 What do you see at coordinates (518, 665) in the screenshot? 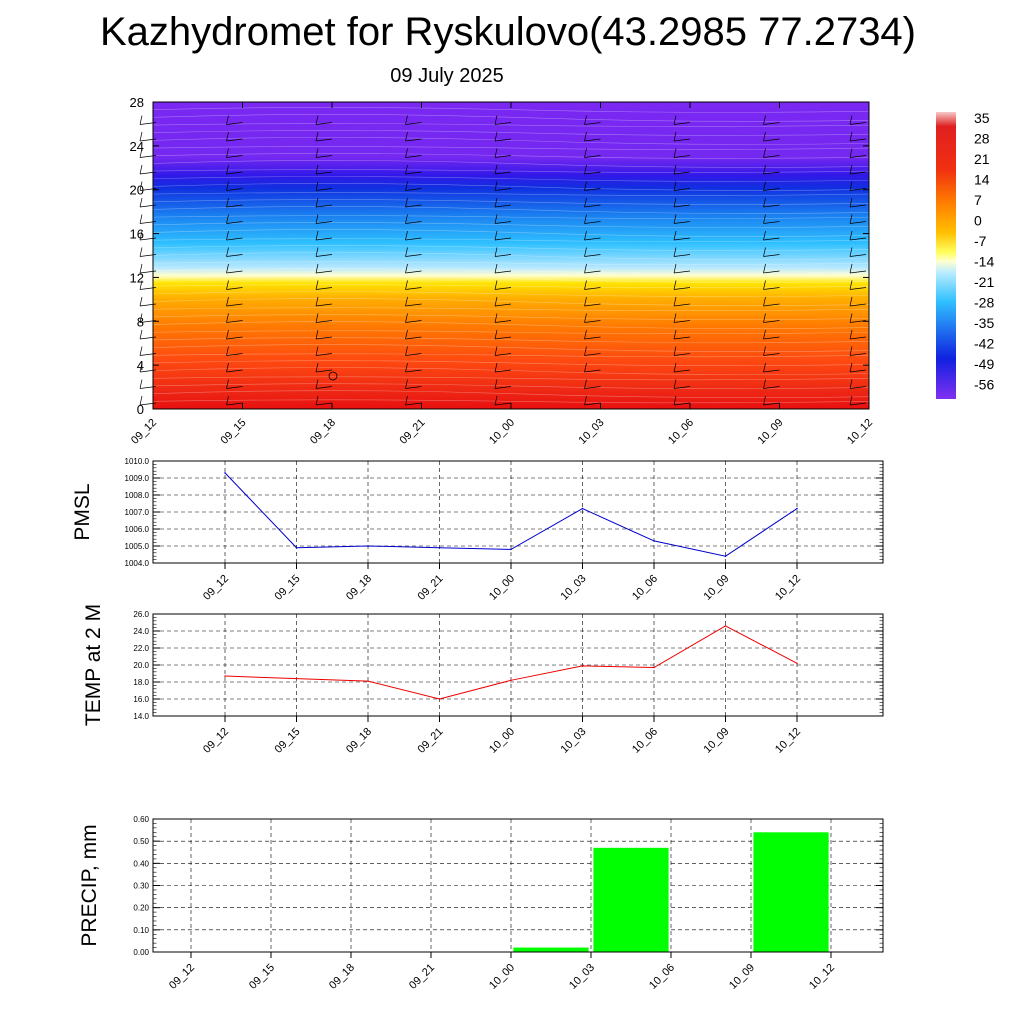
I see `panel-frame` at bounding box center [518, 665].